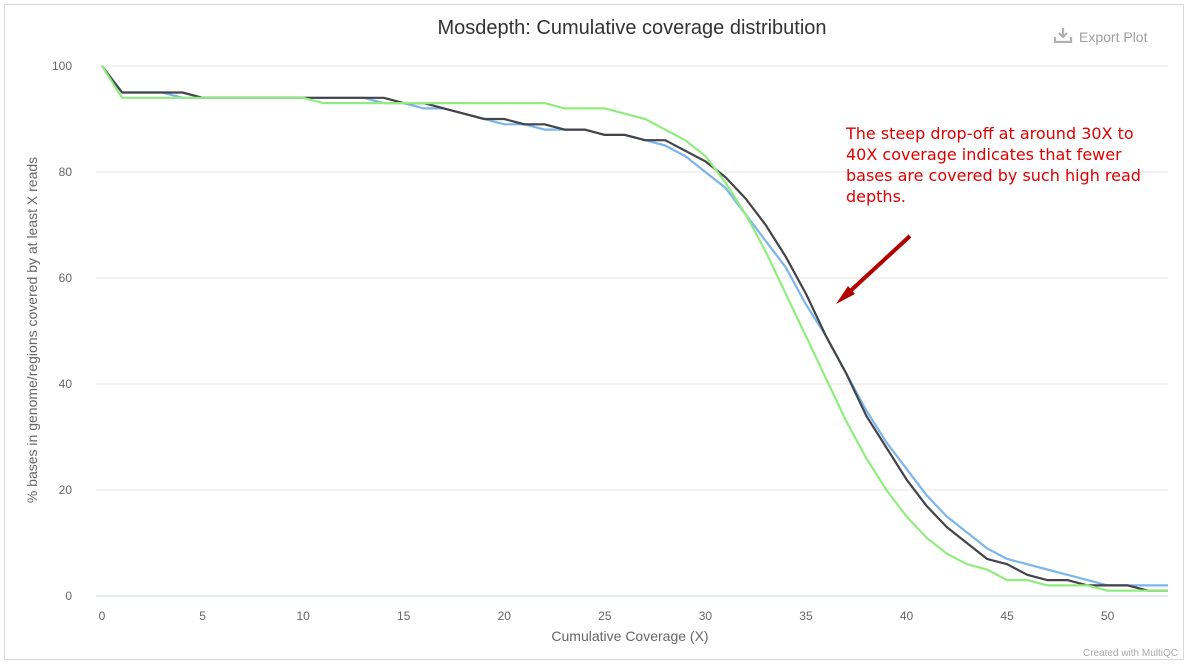  What do you see at coordinates (202, 616) in the screenshot?
I see `x-tick-label: 5` at bounding box center [202, 616].